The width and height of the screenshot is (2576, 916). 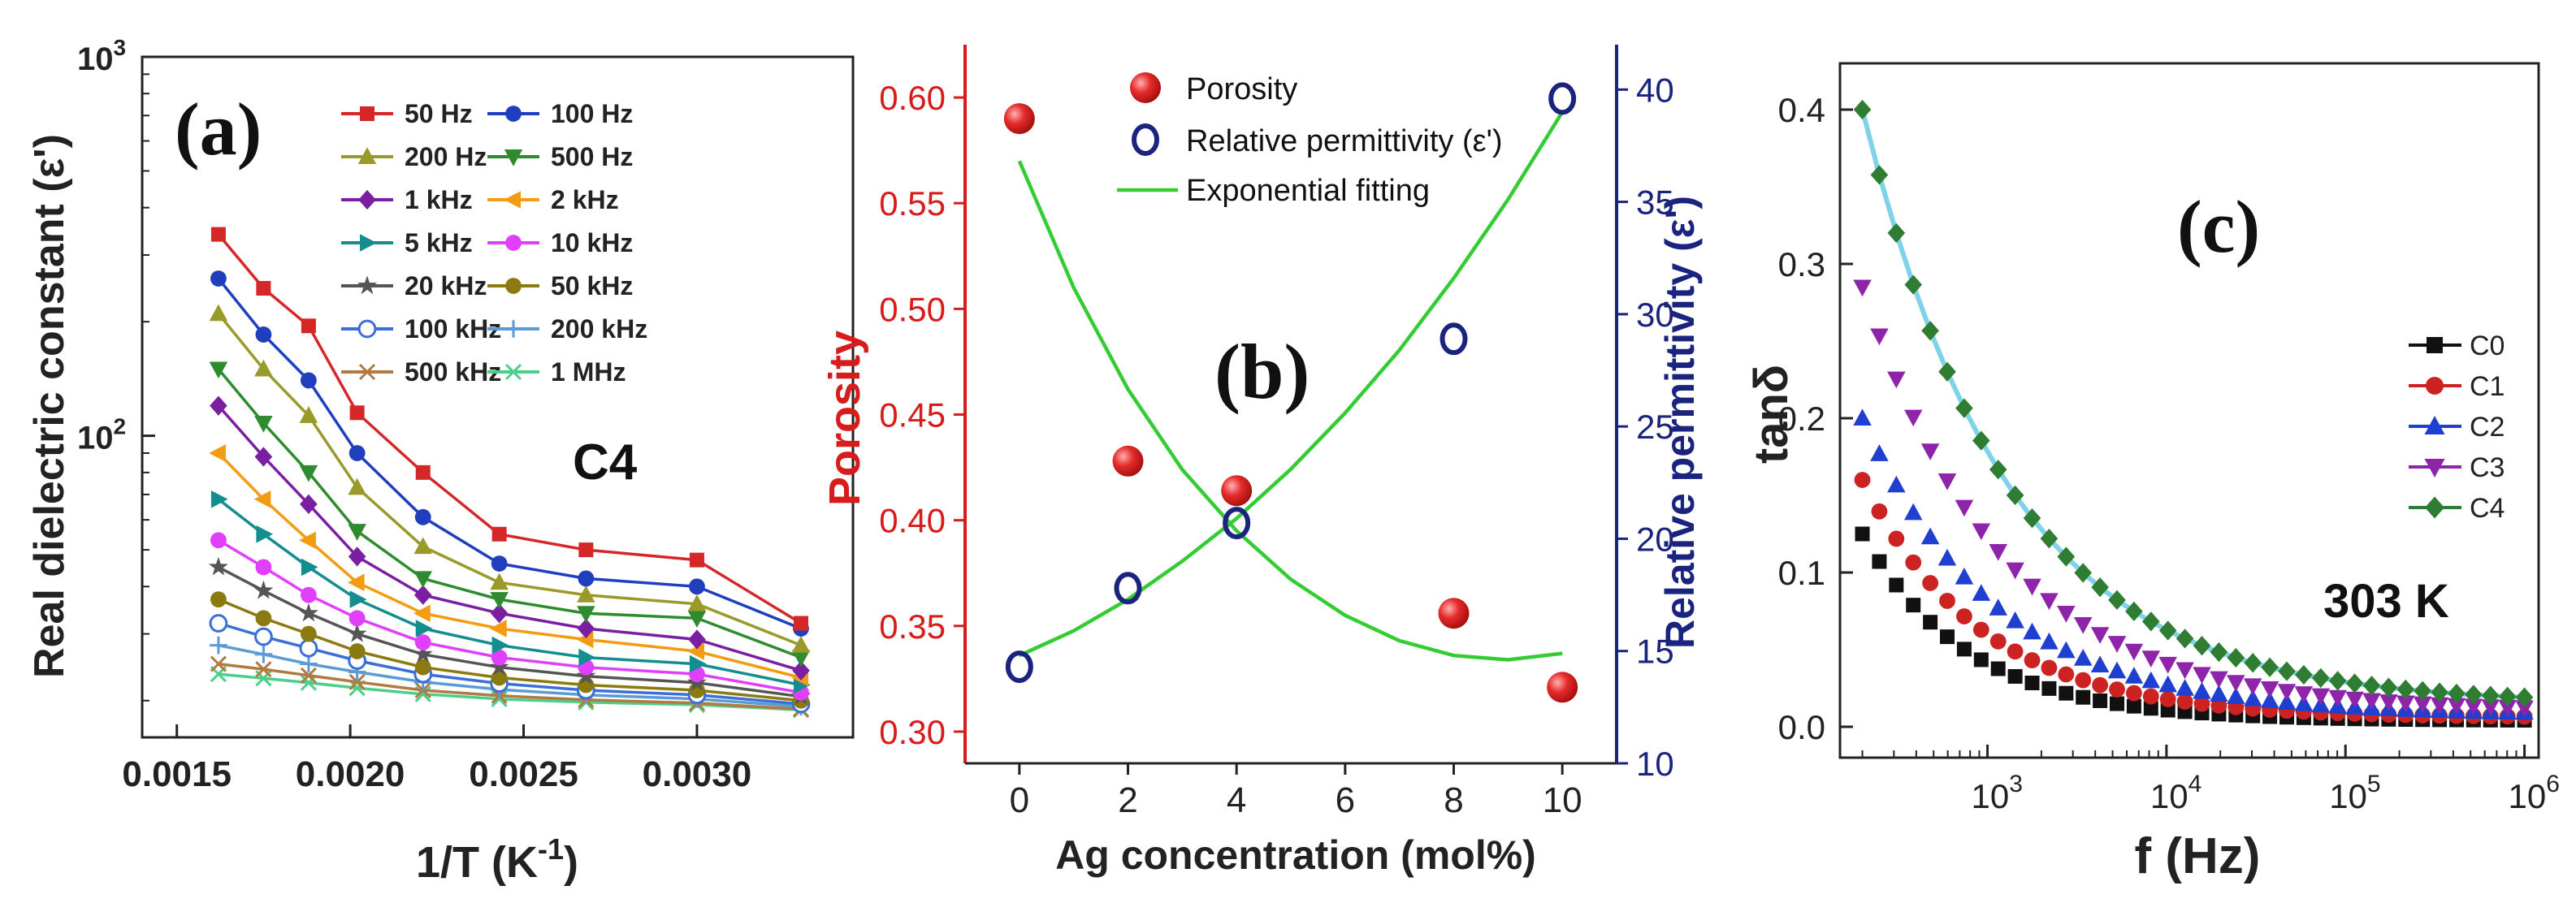 I want to click on panel-a-legend-label: 200 kHz, so click(x=599, y=329).